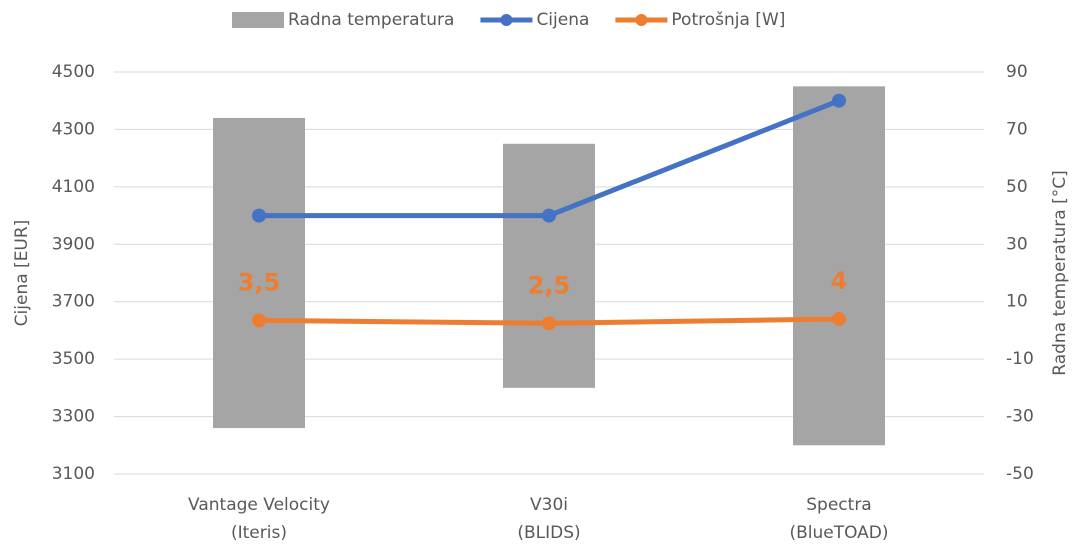 The width and height of the screenshot is (1078, 550). Describe the element at coordinates (73, 129) in the screenshot. I see `y-tick-label: 4300` at that location.